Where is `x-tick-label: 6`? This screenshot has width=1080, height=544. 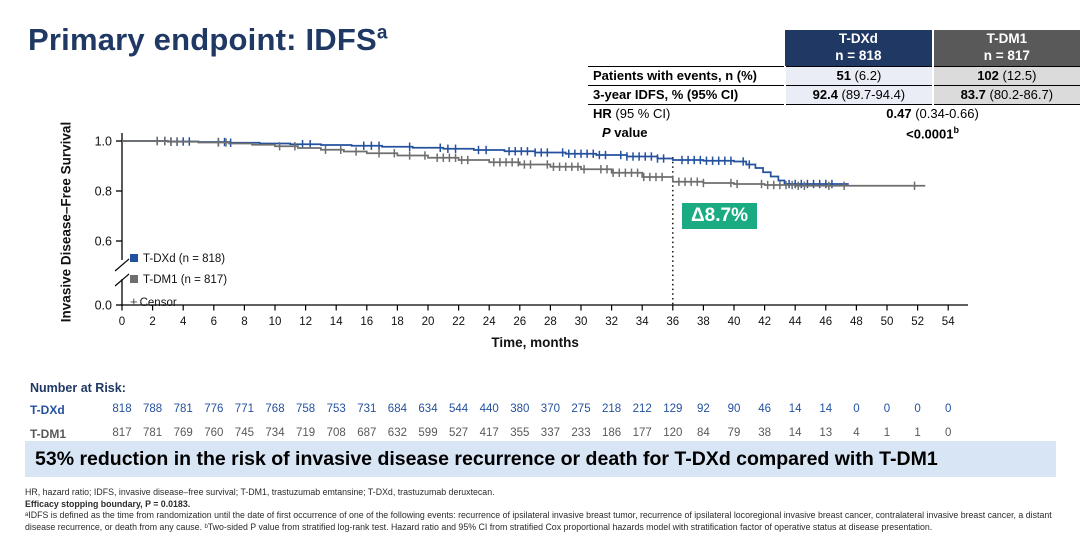
x-tick-label: 6 is located at coordinates (214, 322).